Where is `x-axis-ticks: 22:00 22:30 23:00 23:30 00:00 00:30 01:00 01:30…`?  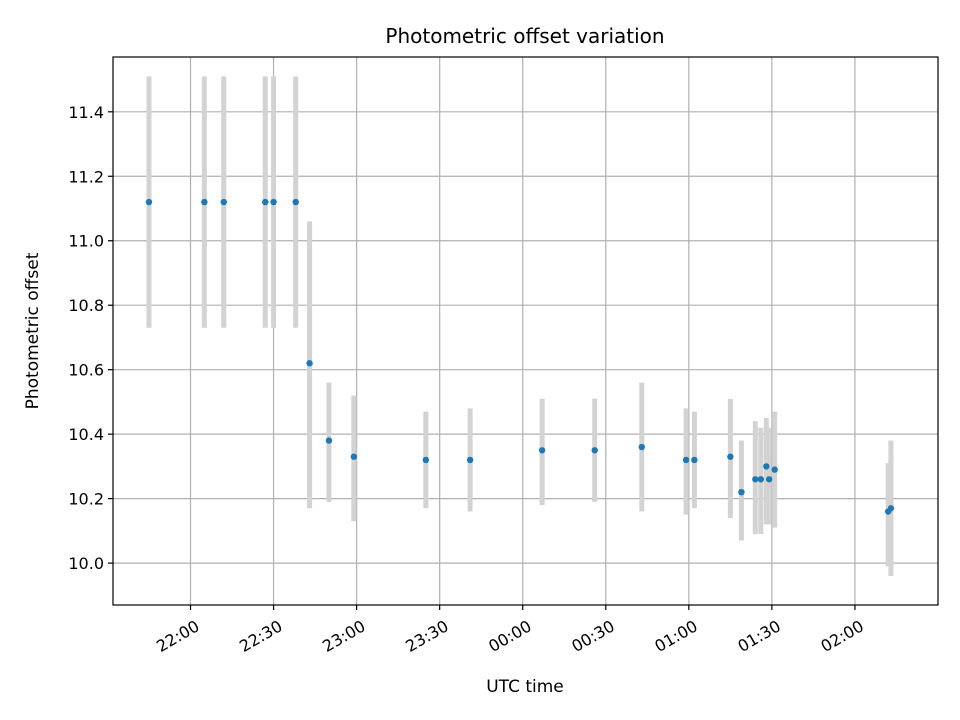
x-axis-ticks: 22:00 22:30 23:00 23:30 00:00 00:30 01:00 01:30… is located at coordinates (510, 630).